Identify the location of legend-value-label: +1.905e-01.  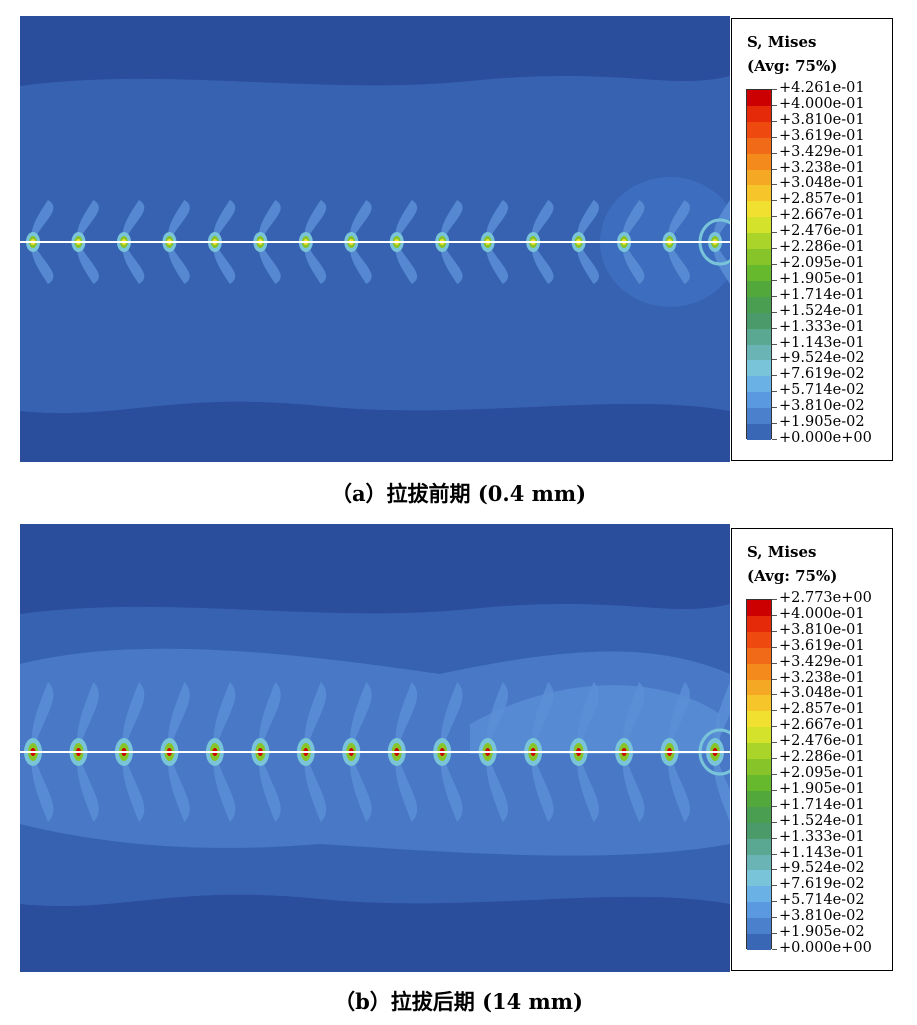
(822, 278).